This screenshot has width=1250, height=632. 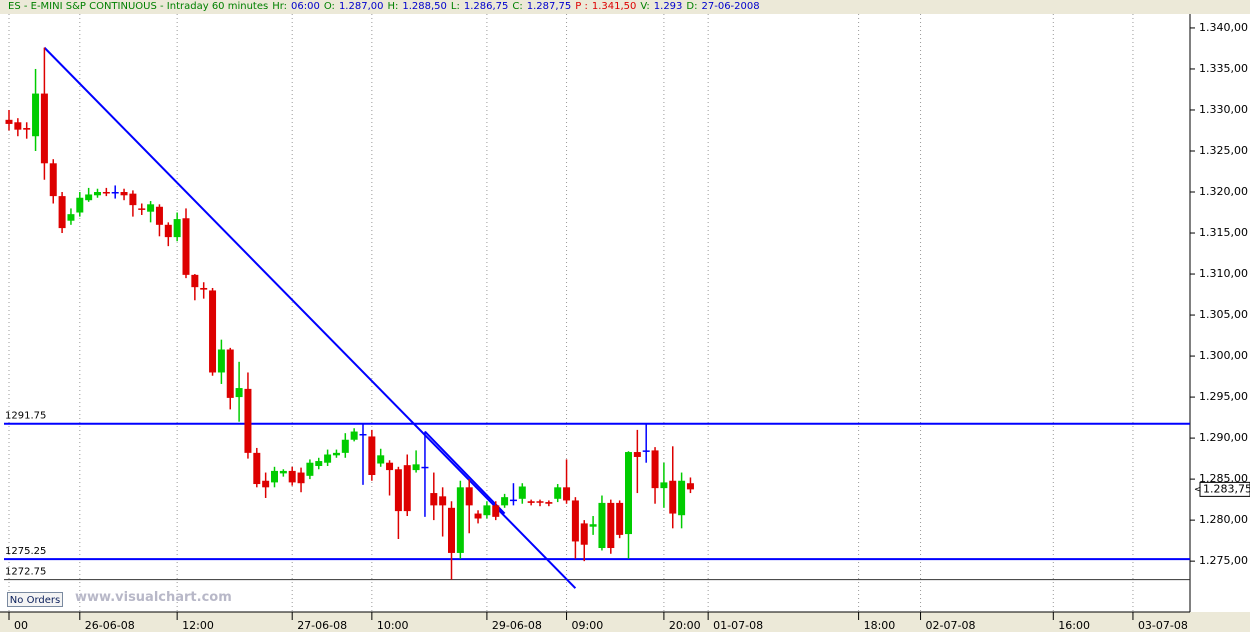 I want to click on y-tick-label: 1.275,00, so click(x=1223, y=560).